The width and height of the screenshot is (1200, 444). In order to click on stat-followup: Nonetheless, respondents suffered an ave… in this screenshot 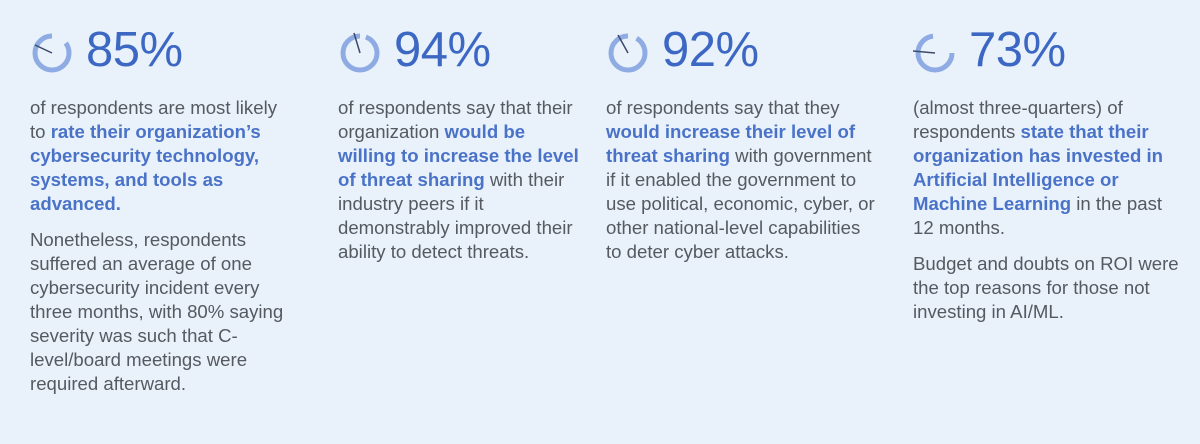, I will do `click(157, 311)`.